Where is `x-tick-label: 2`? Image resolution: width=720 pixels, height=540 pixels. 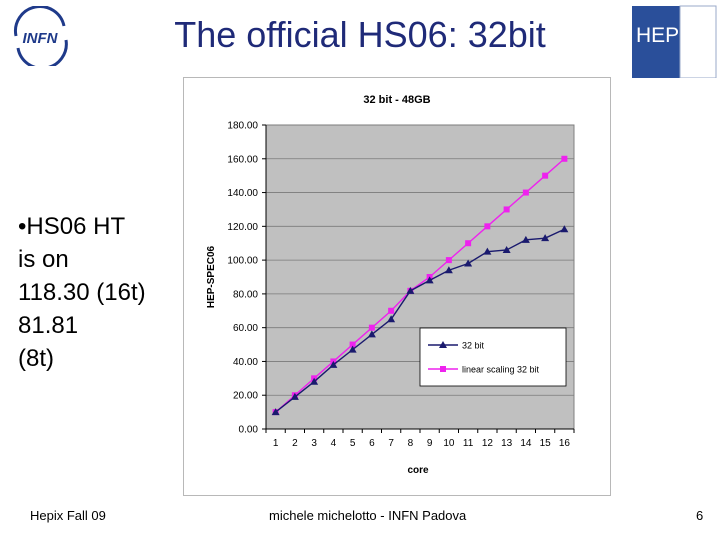 x-tick-label: 2 is located at coordinates (295, 443).